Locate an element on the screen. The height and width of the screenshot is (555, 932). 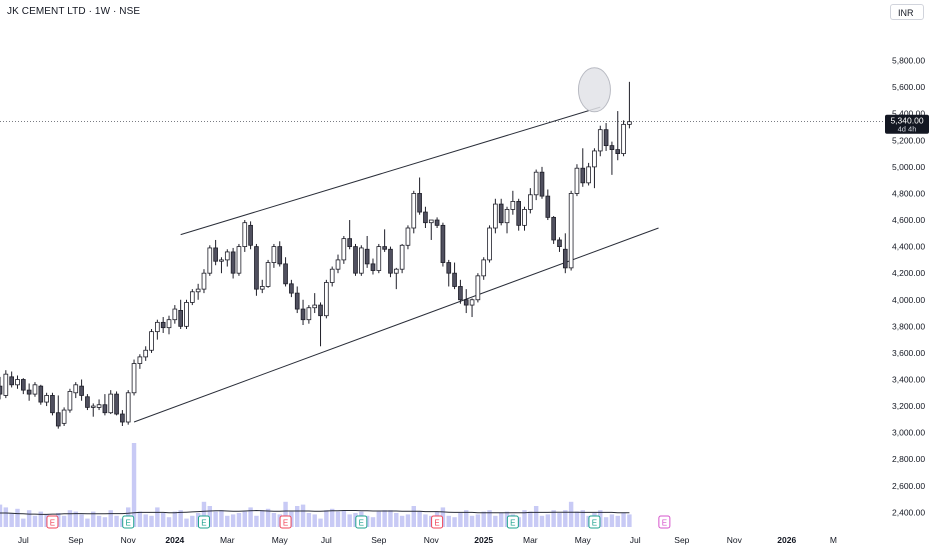
highlight-circle is located at coordinates (594, 90).